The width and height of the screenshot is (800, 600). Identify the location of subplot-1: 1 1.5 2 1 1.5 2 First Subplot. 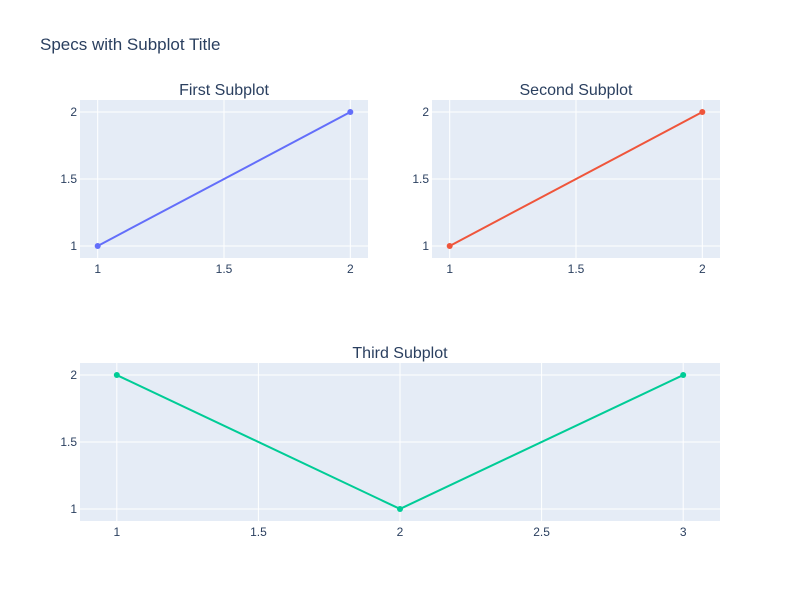
(214, 179).